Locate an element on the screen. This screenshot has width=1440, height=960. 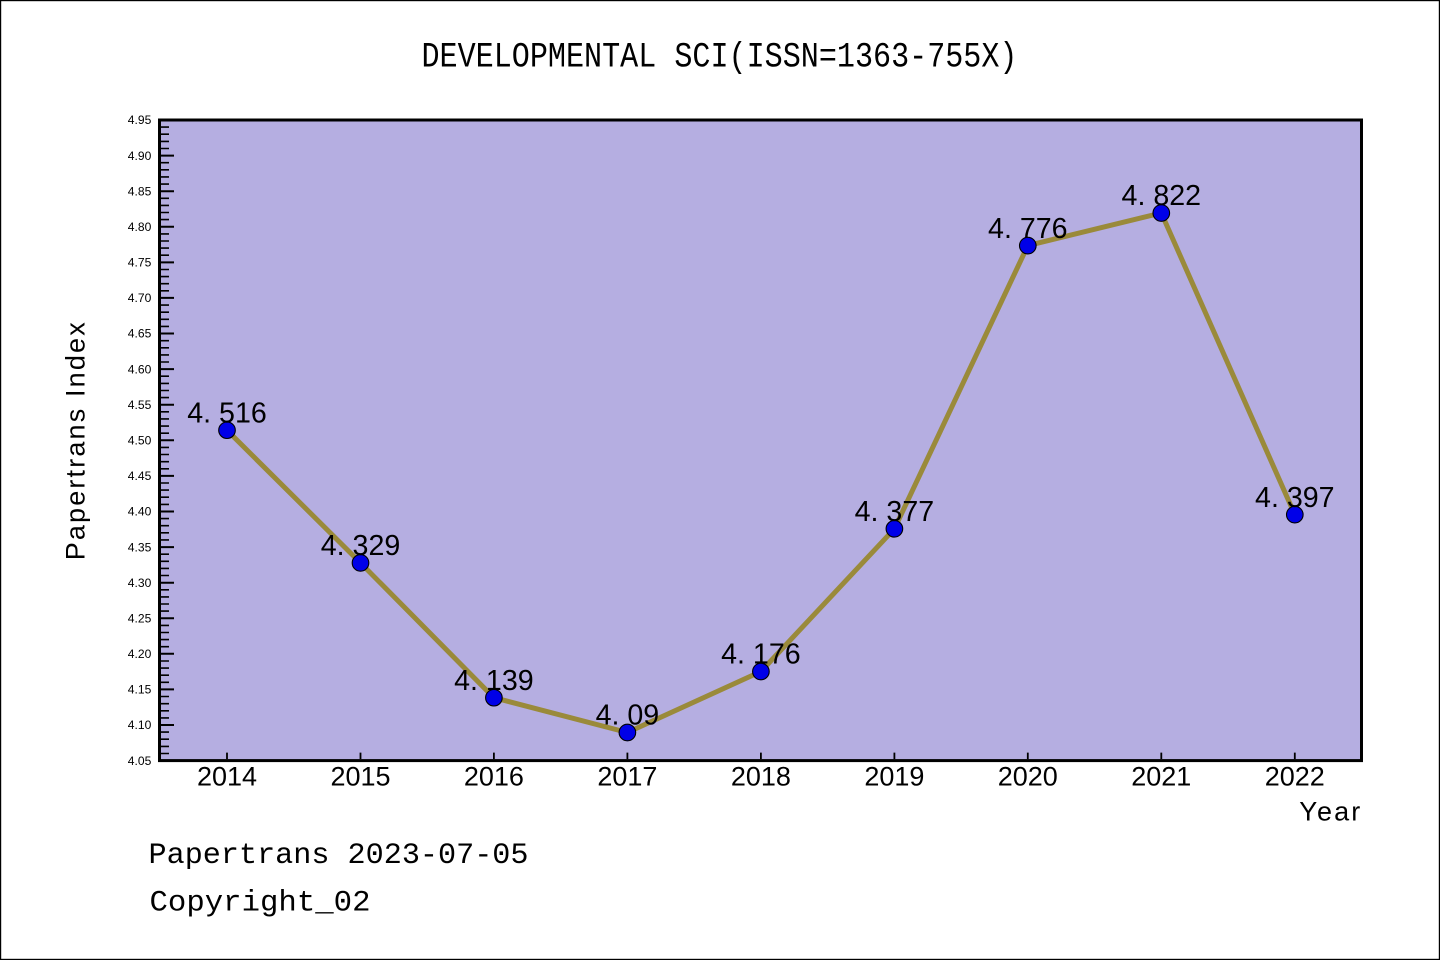
svg-text: 4. 09 is located at coordinates (628, 716).